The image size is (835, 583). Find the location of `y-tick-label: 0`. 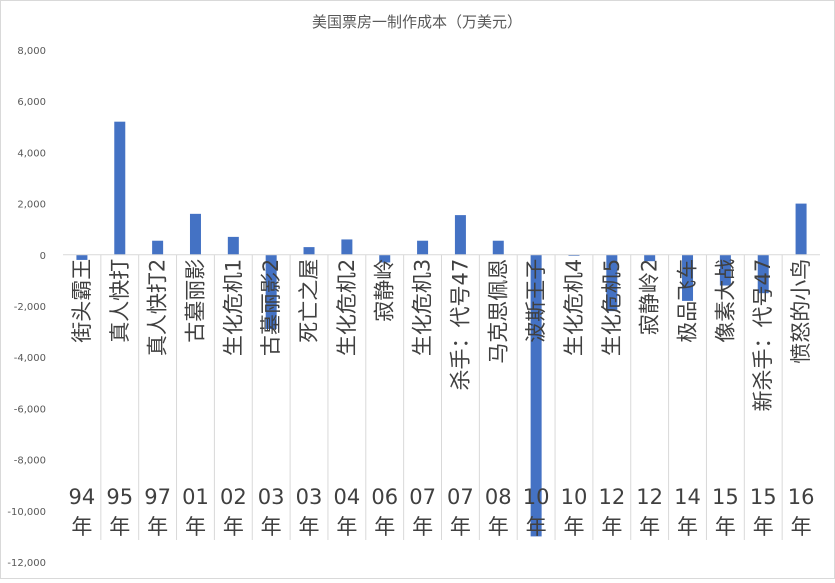

y-tick-label: 0 is located at coordinates (43, 256).